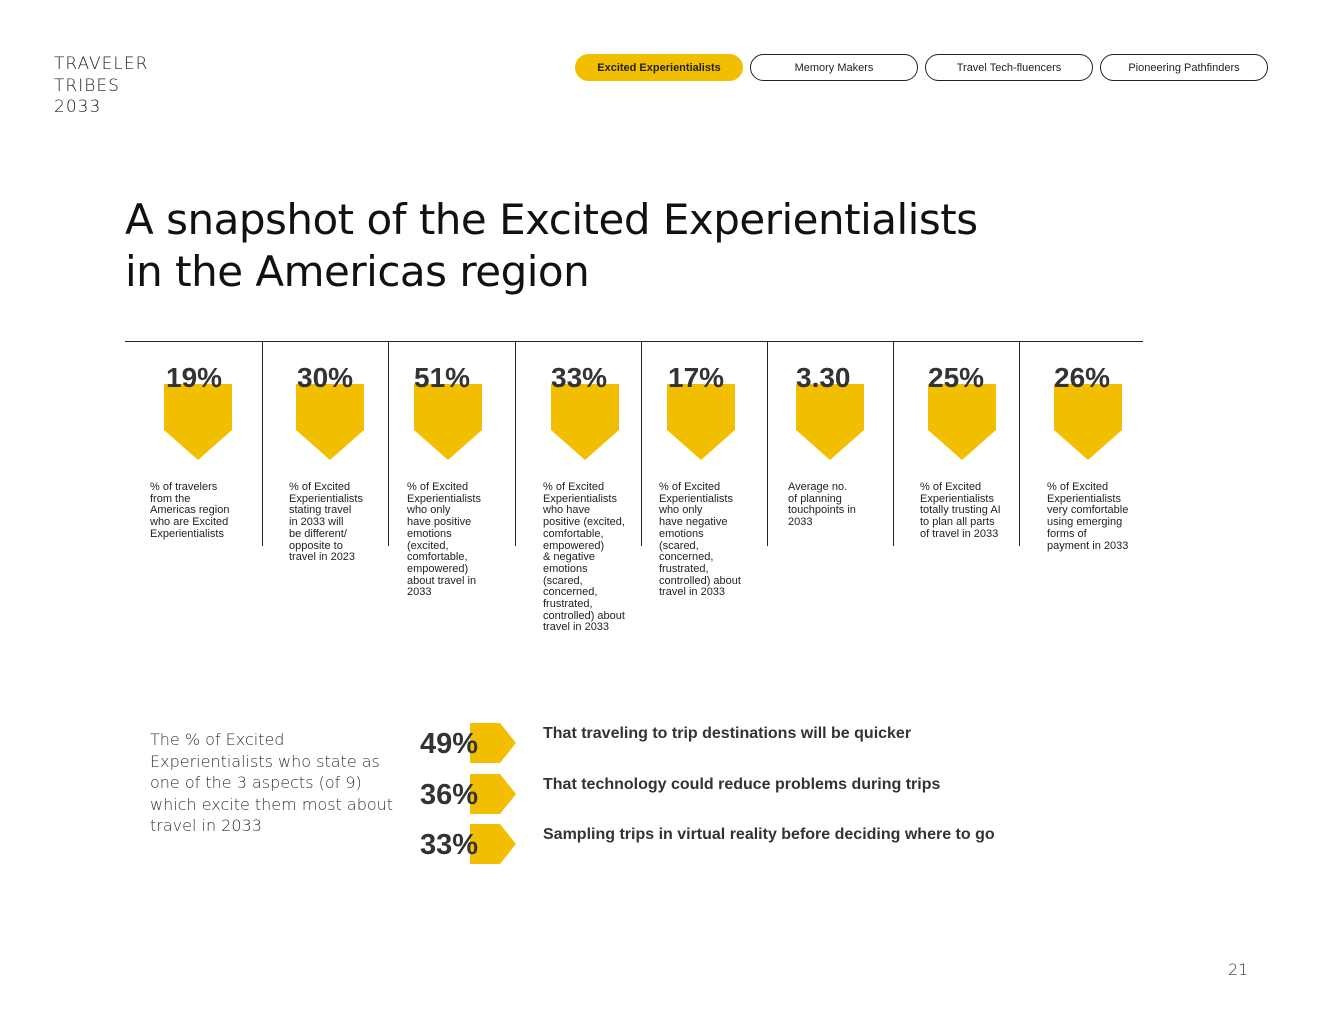 The width and height of the screenshot is (1320, 1020). What do you see at coordinates (659, 67) in the screenshot?
I see `tab-excited-experientialists: Excited Experientialists` at bounding box center [659, 67].